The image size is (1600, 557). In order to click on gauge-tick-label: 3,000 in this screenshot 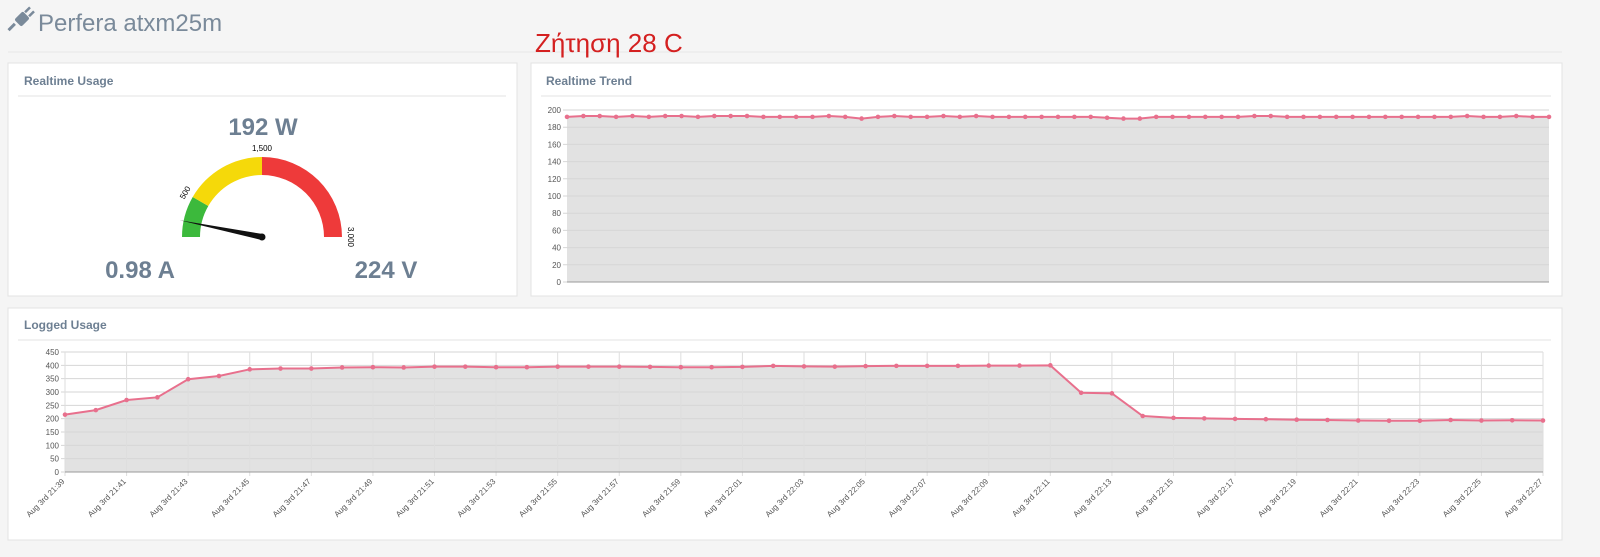, I will do `click(350, 237)`.